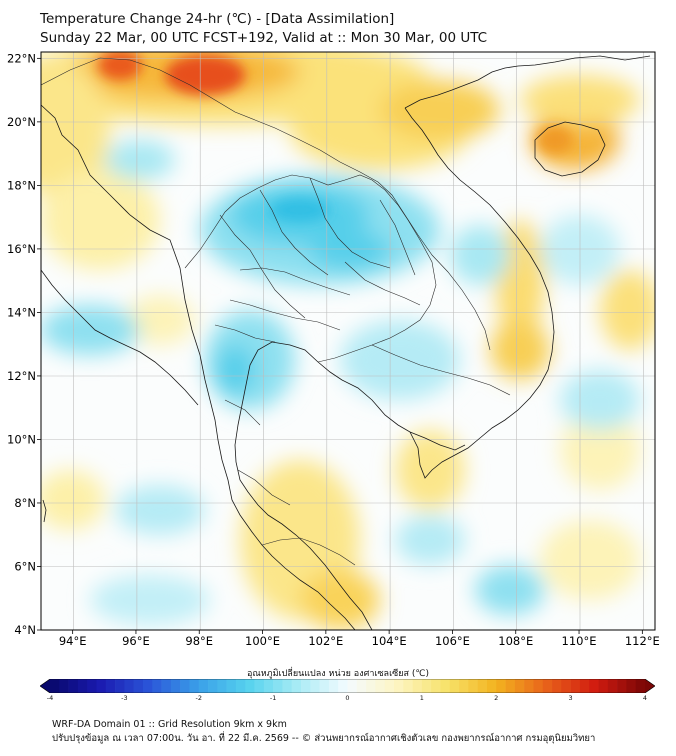 This screenshot has width=676, height=756. Describe the element at coordinates (25, 566) in the screenshot. I see `lat-tick-label: 6°N` at that location.